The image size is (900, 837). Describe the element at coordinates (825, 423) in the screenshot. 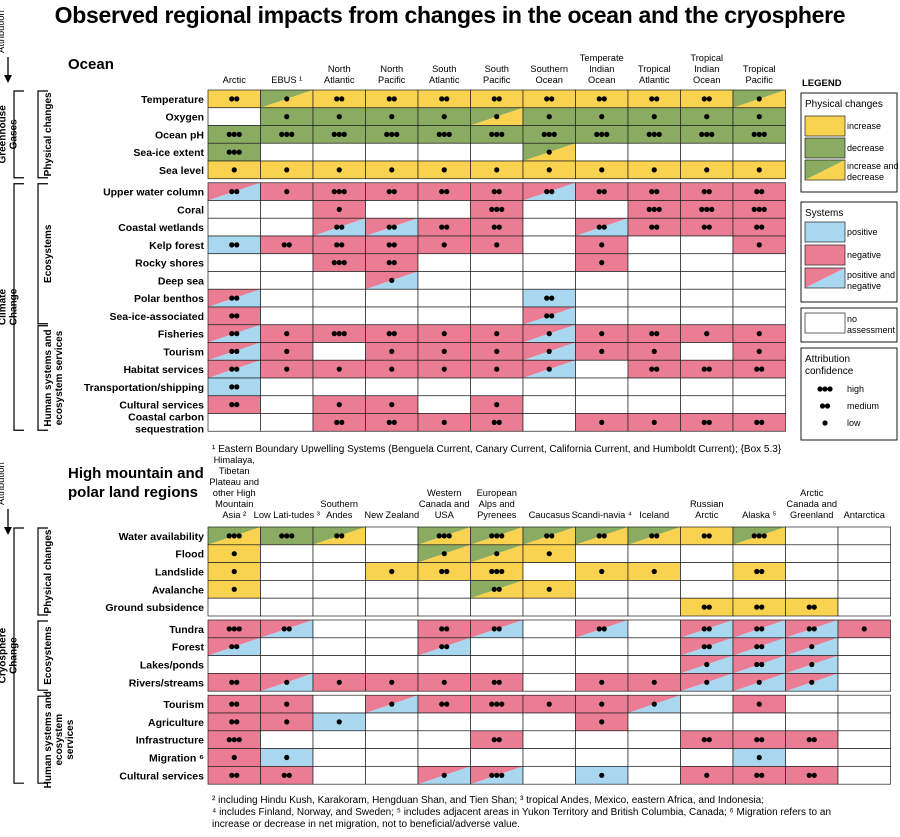

I see `legend-dots` at that location.